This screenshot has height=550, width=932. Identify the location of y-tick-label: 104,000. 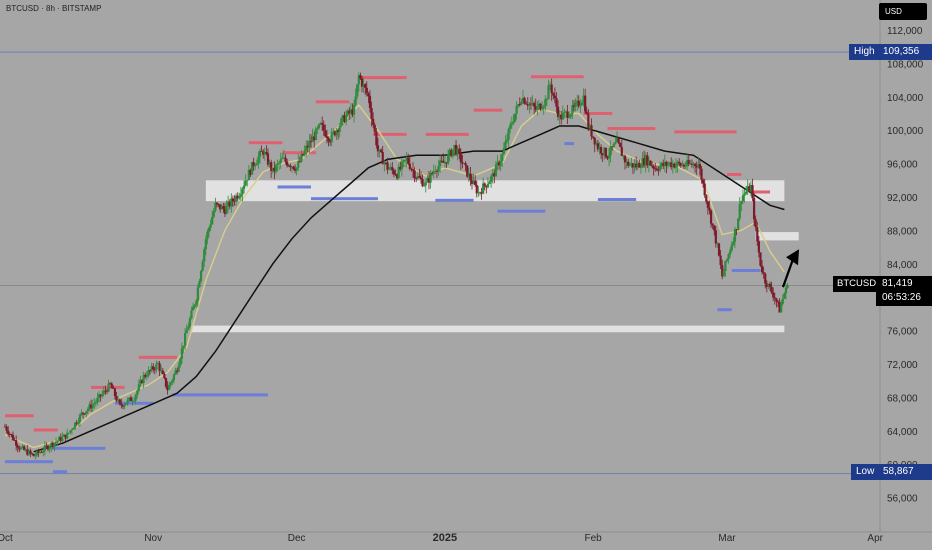
(905, 98).